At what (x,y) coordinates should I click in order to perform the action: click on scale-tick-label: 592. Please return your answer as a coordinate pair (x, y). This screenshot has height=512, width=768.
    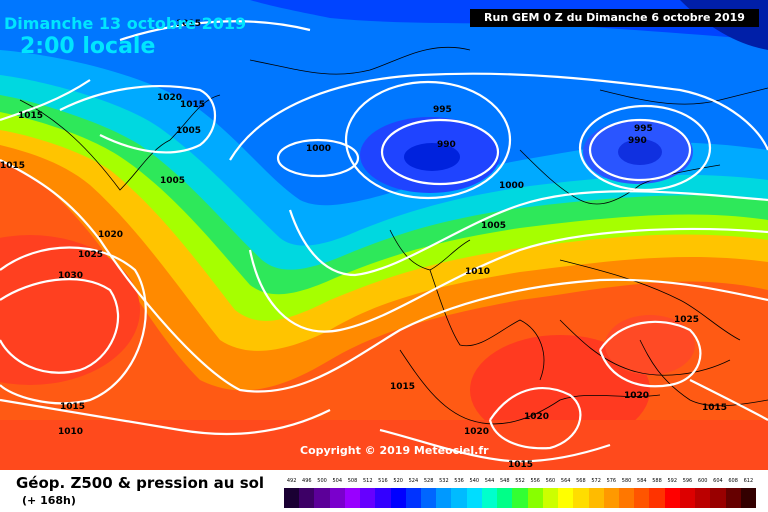
    Looking at the image, I should click on (672, 481).